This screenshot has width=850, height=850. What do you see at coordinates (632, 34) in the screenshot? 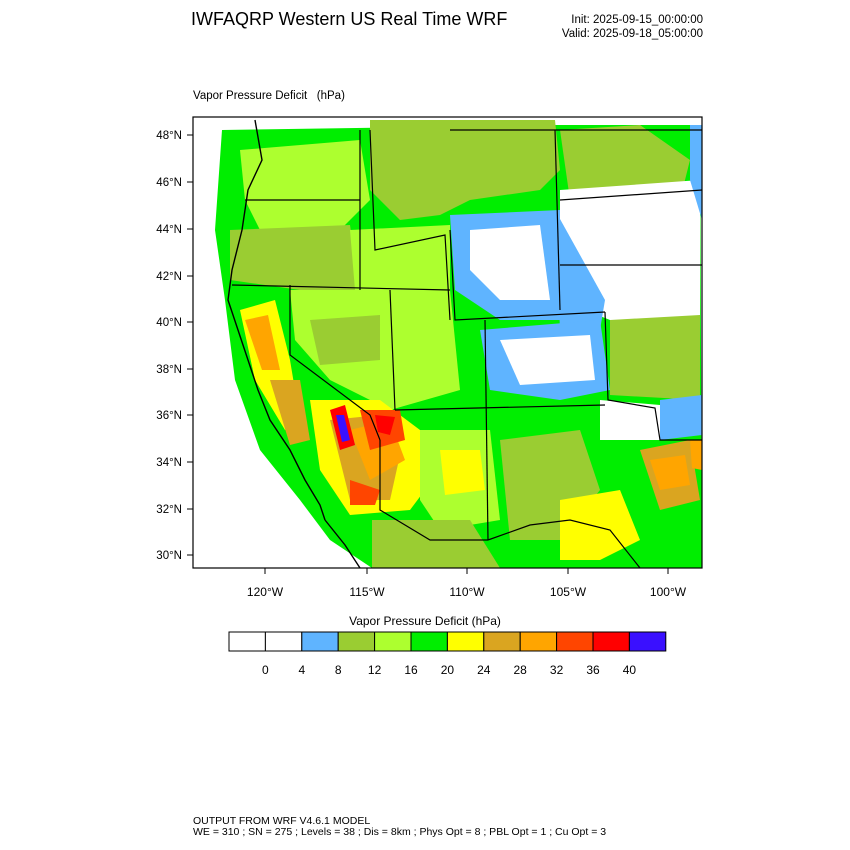
I see `valid-time: Valid: 2025-09-18_05:00:00` at bounding box center [632, 34].